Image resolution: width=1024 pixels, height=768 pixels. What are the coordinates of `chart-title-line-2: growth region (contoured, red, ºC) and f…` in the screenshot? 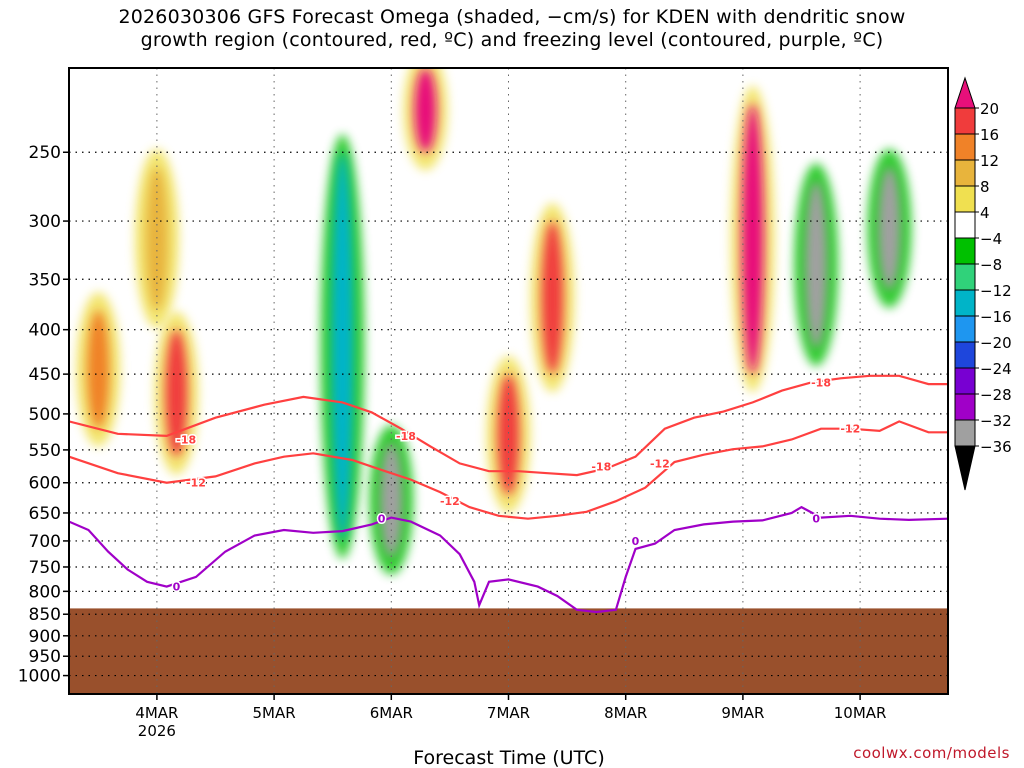 It's located at (512, 40).